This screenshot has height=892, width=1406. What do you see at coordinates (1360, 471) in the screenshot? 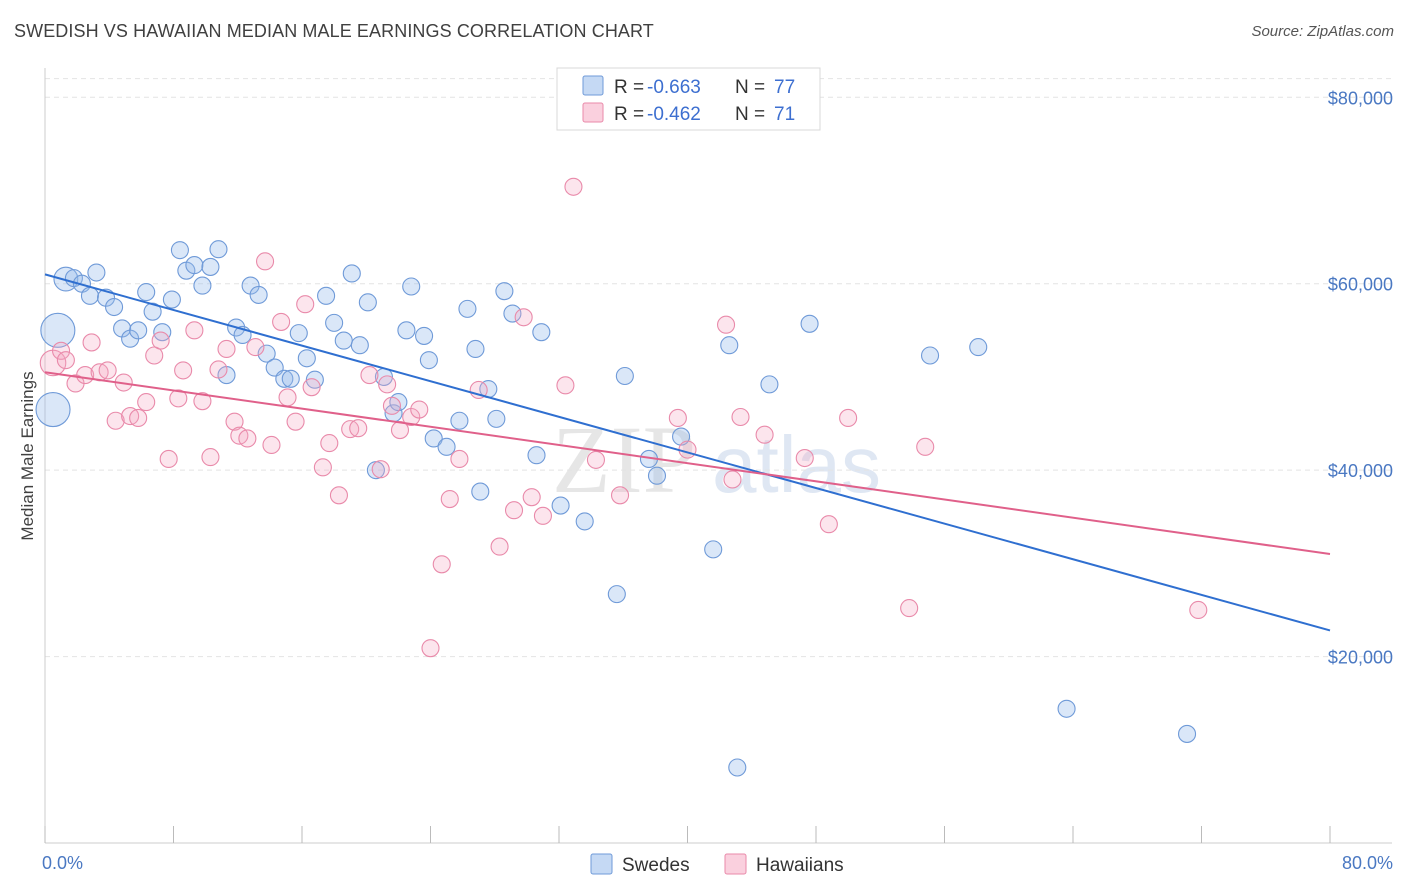
I see `y-tick-label-1: $40,000` at bounding box center [1360, 471].